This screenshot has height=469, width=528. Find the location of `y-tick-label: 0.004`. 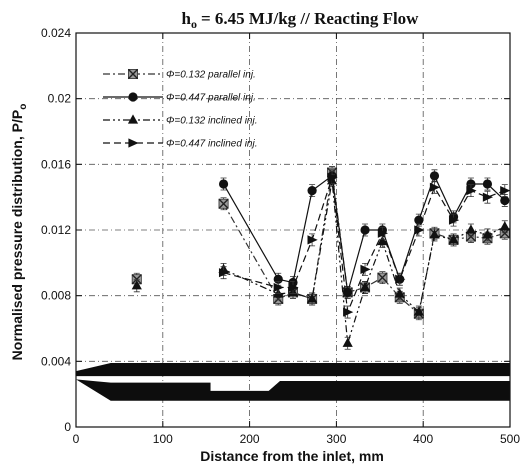

y-tick-label: 0.004 is located at coordinates (56, 361).